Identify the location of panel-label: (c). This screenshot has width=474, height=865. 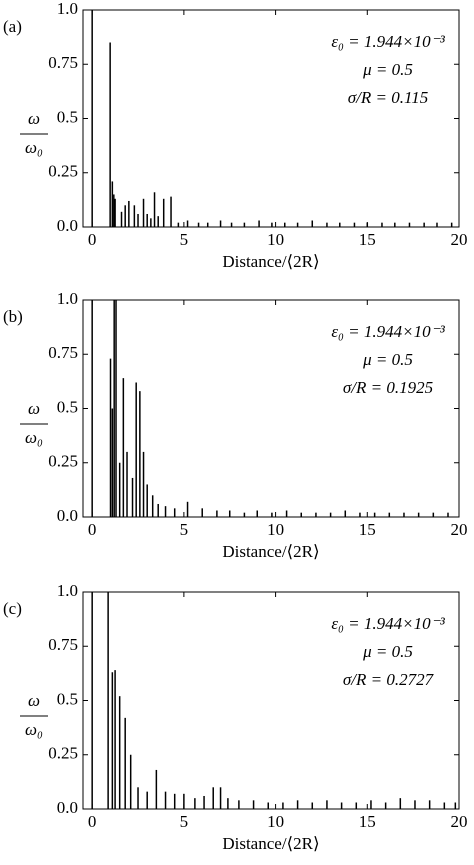
(12, 608).